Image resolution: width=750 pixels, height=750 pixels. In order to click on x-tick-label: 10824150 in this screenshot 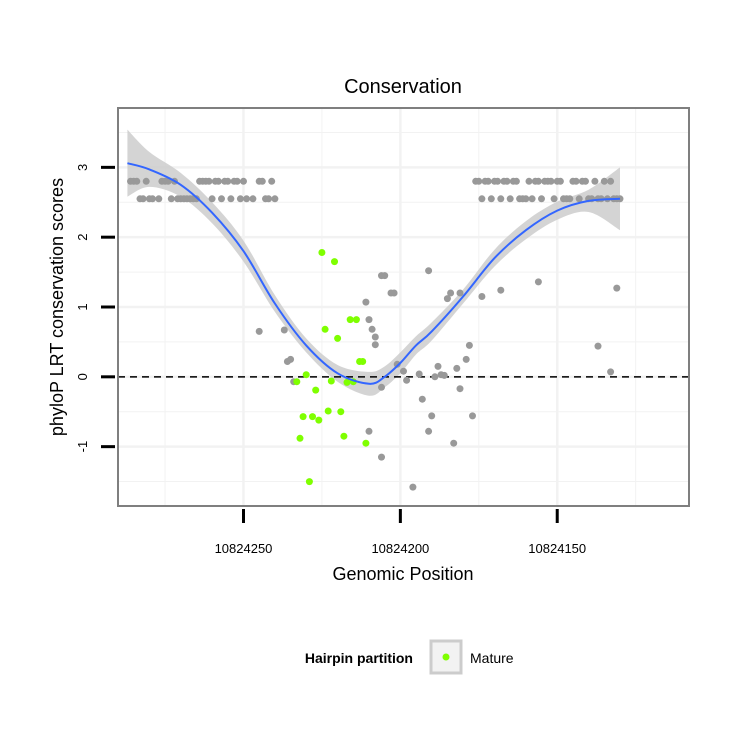, I will do `click(557, 548)`.